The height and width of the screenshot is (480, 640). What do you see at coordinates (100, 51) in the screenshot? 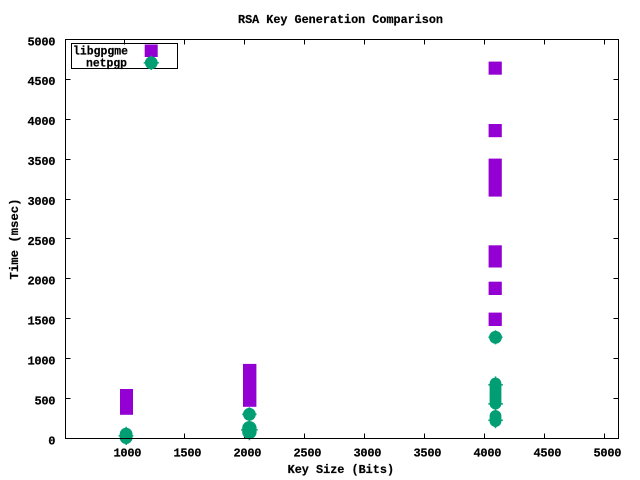
I see `svg-text: libgpgme` at bounding box center [100, 51].